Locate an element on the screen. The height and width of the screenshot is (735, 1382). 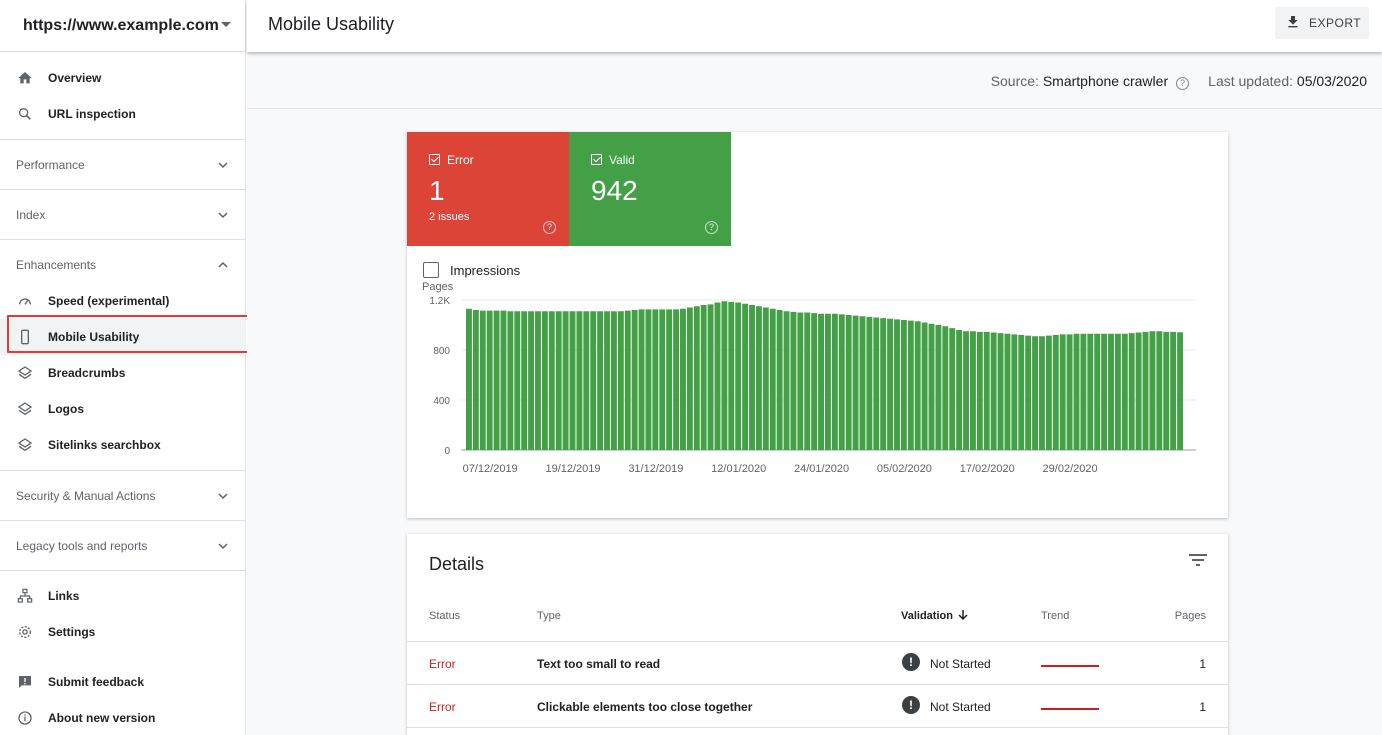
column-header-validation: Validation is located at coordinates (927, 616).